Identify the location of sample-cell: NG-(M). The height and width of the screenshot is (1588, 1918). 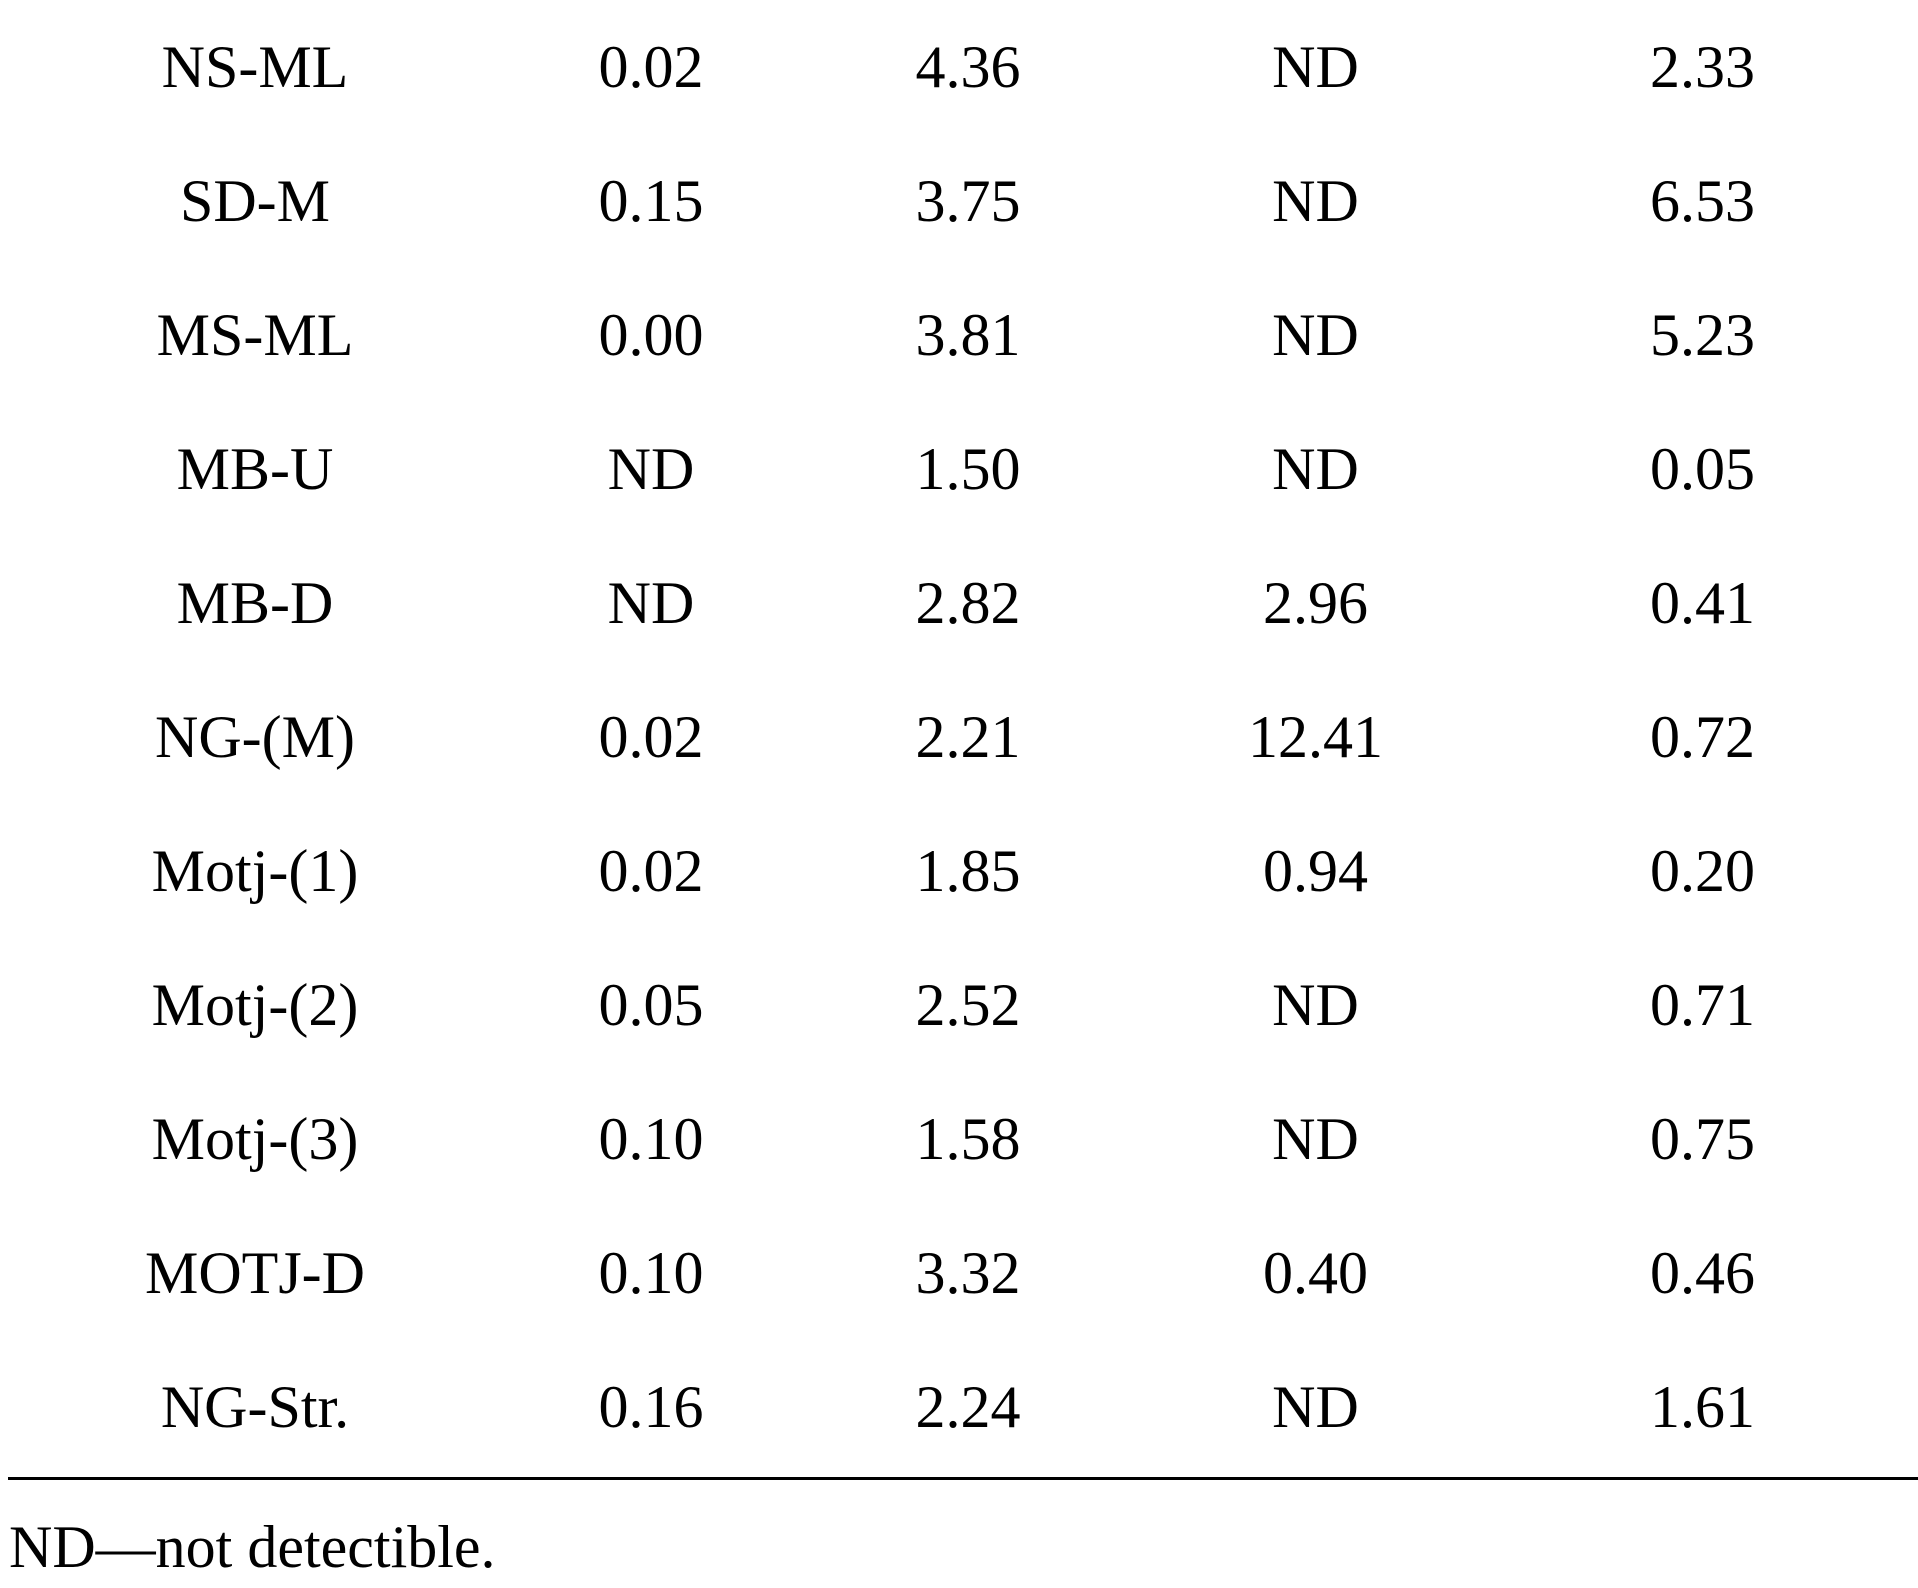
(255, 737).